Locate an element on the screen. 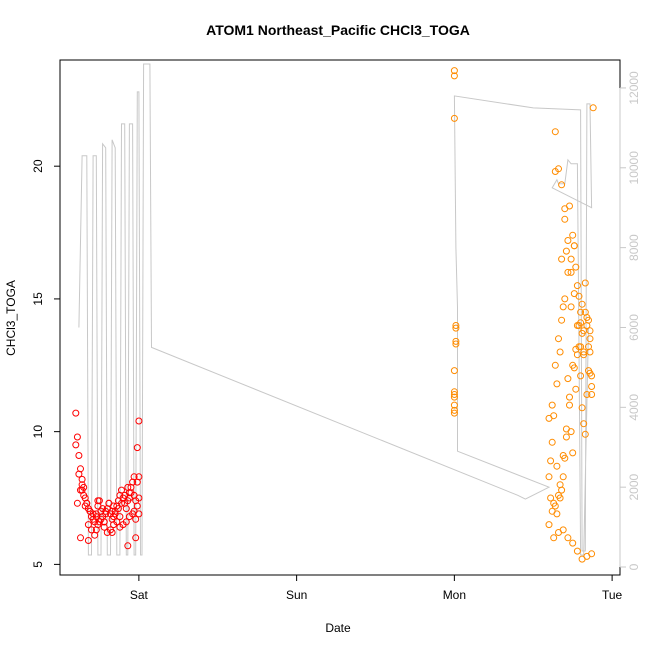 This screenshot has width=650, height=650. y-tick-label: 15 is located at coordinates (38, 299).